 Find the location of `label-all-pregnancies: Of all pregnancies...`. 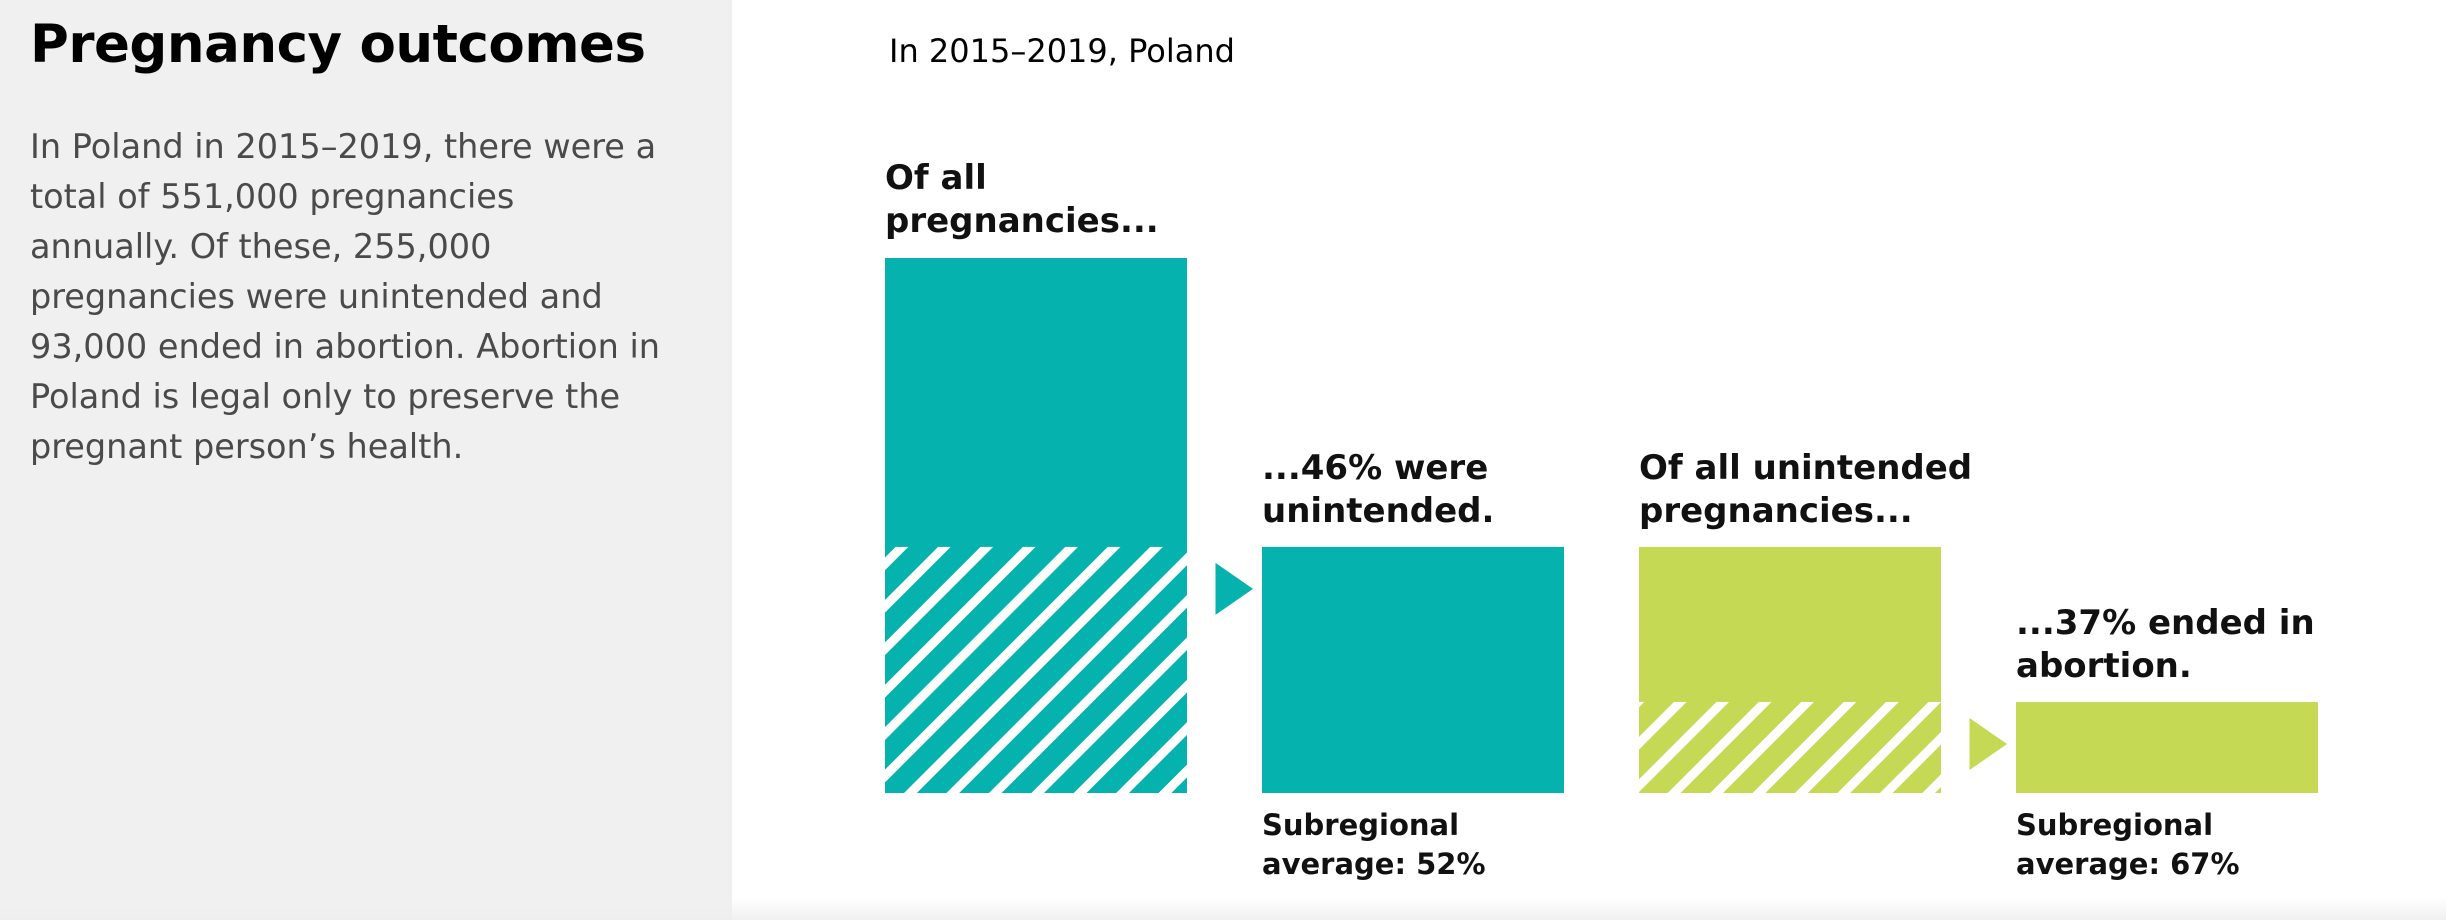

label-all-pregnancies: Of all pregnancies... is located at coordinates (1022, 199).